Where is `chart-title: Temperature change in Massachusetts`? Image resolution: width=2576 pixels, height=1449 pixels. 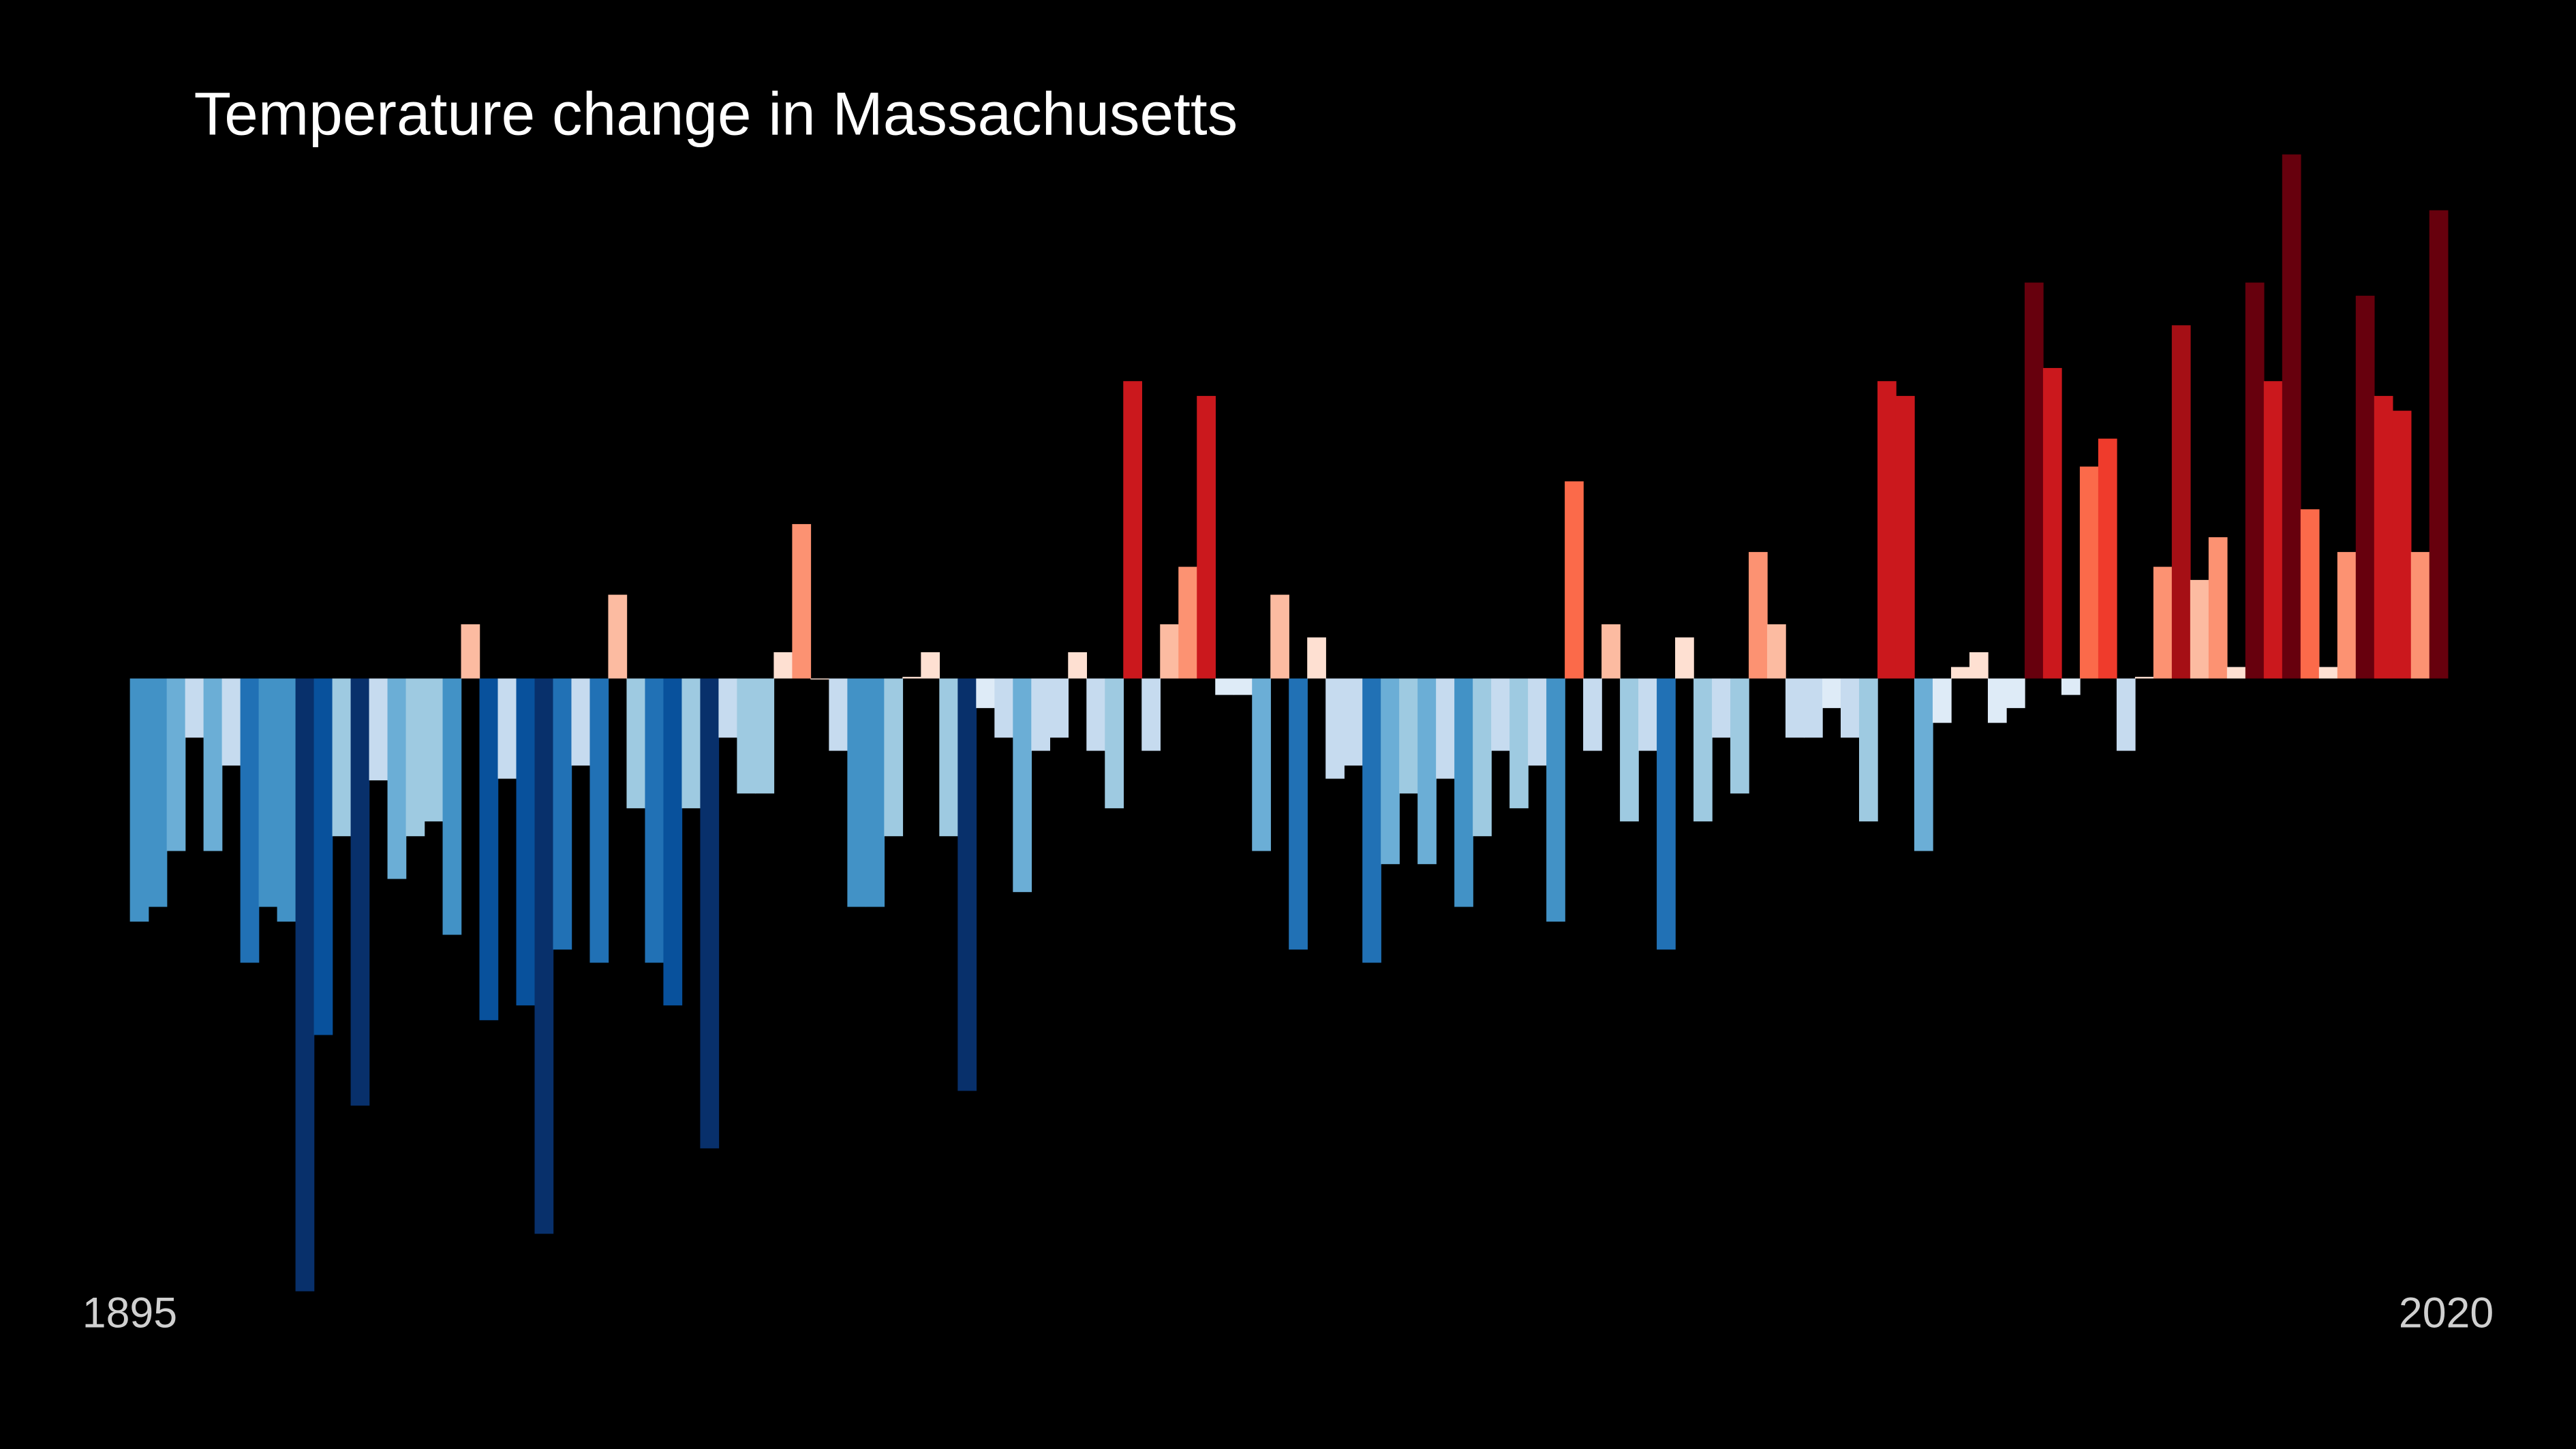
chart-title: Temperature change in Massachusetts is located at coordinates (716, 114).